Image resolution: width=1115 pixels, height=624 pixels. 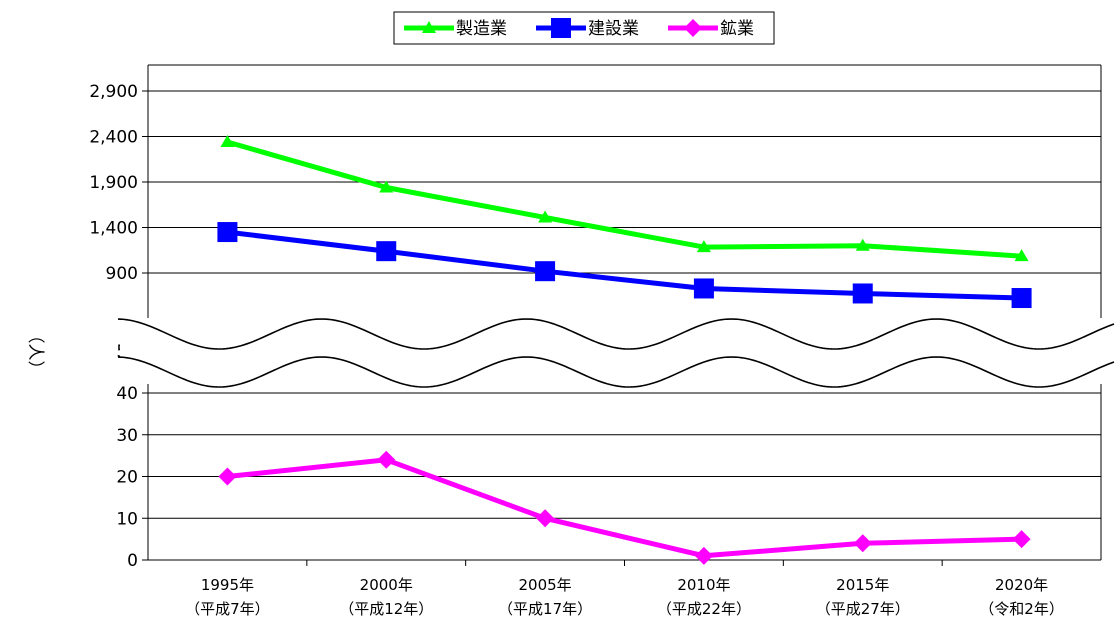 I want to click on legend-entry: 製造業, so click(x=455, y=29).